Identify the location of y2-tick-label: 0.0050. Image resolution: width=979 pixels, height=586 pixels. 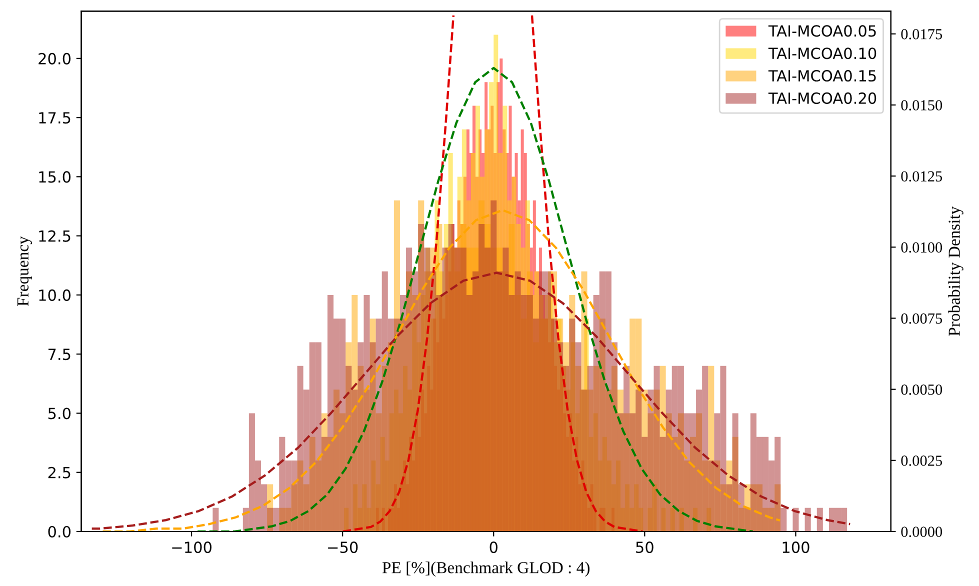
(921, 389).